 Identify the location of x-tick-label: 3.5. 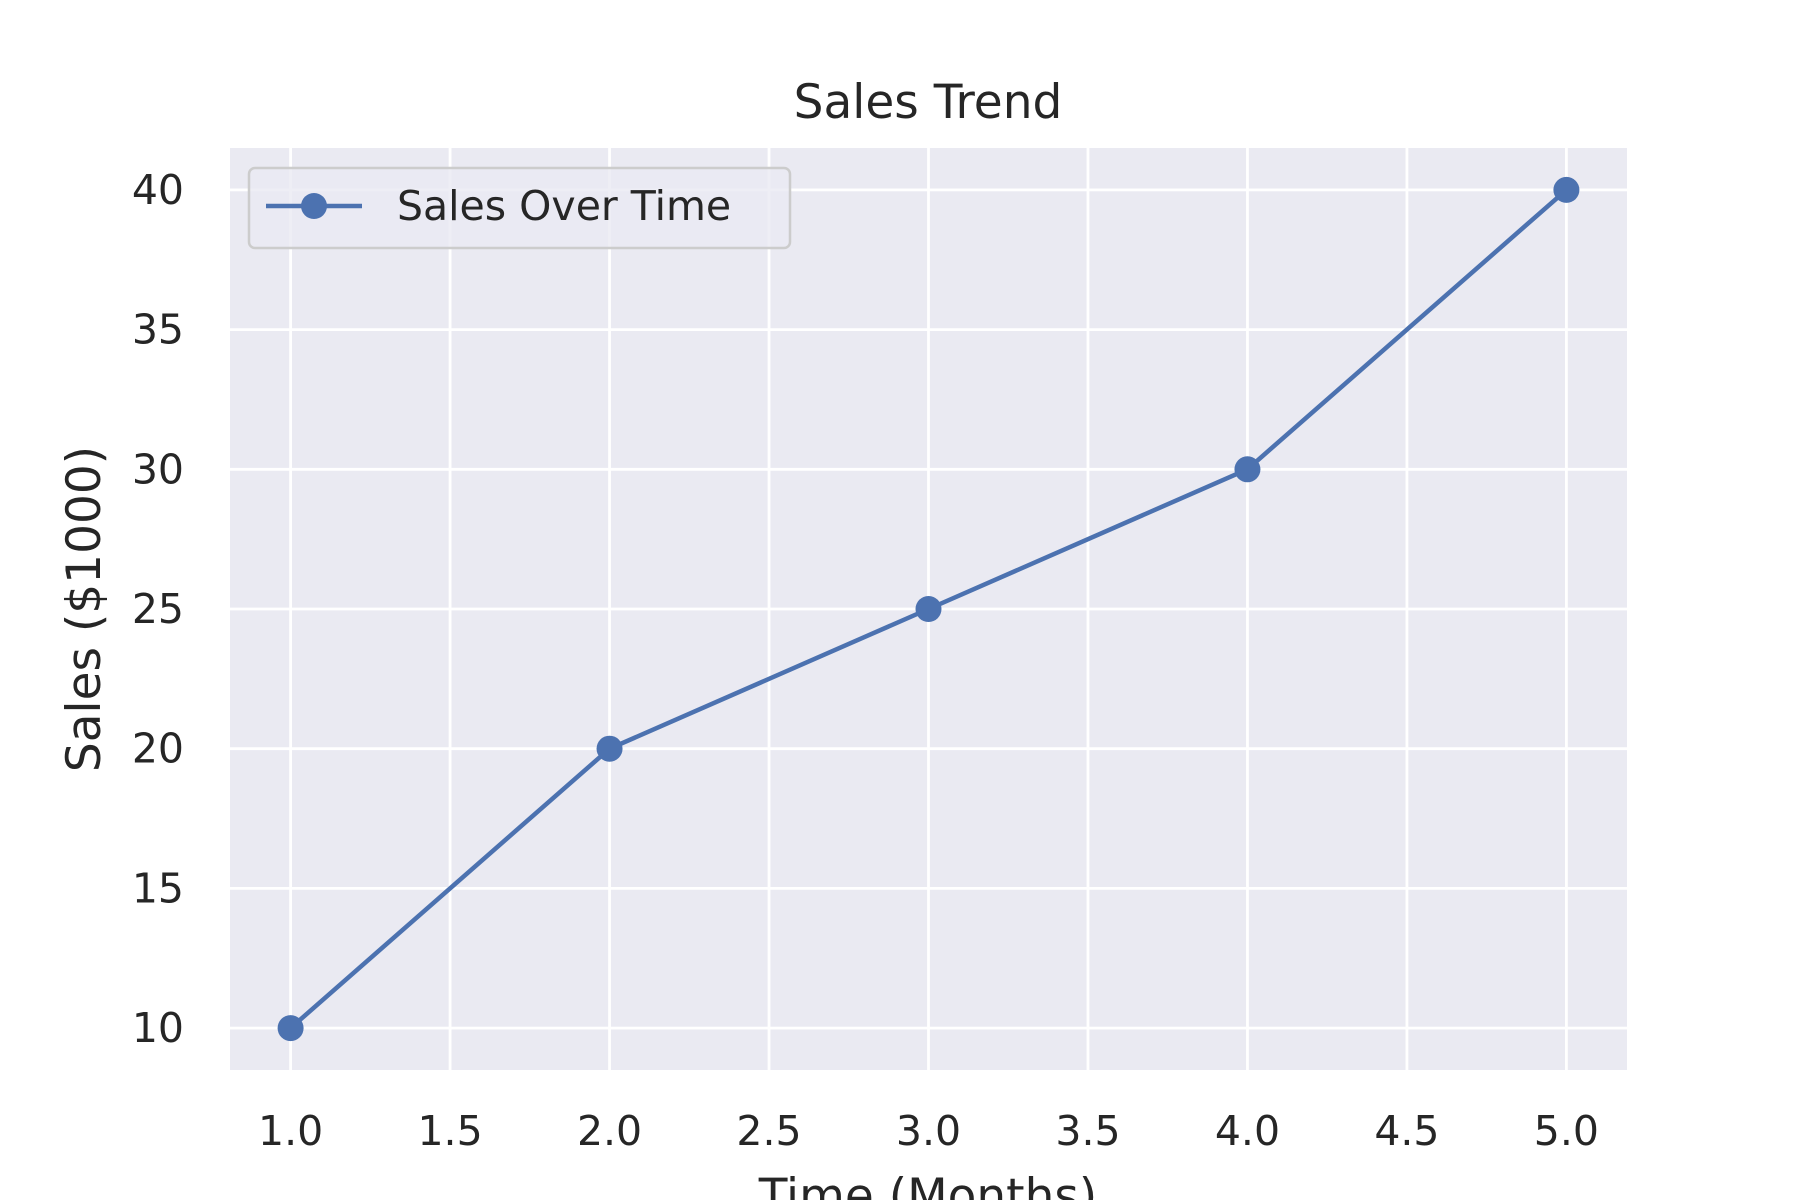
(1087, 1131).